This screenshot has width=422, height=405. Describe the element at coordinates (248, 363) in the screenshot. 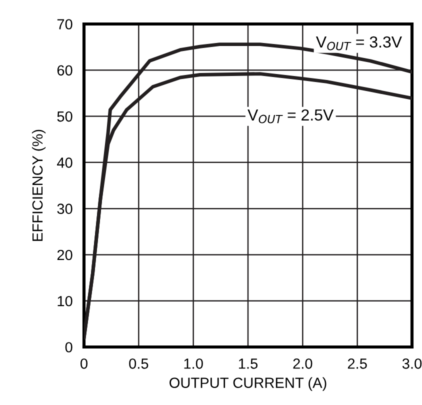

I see `x-tick-label: 1.5` at that location.